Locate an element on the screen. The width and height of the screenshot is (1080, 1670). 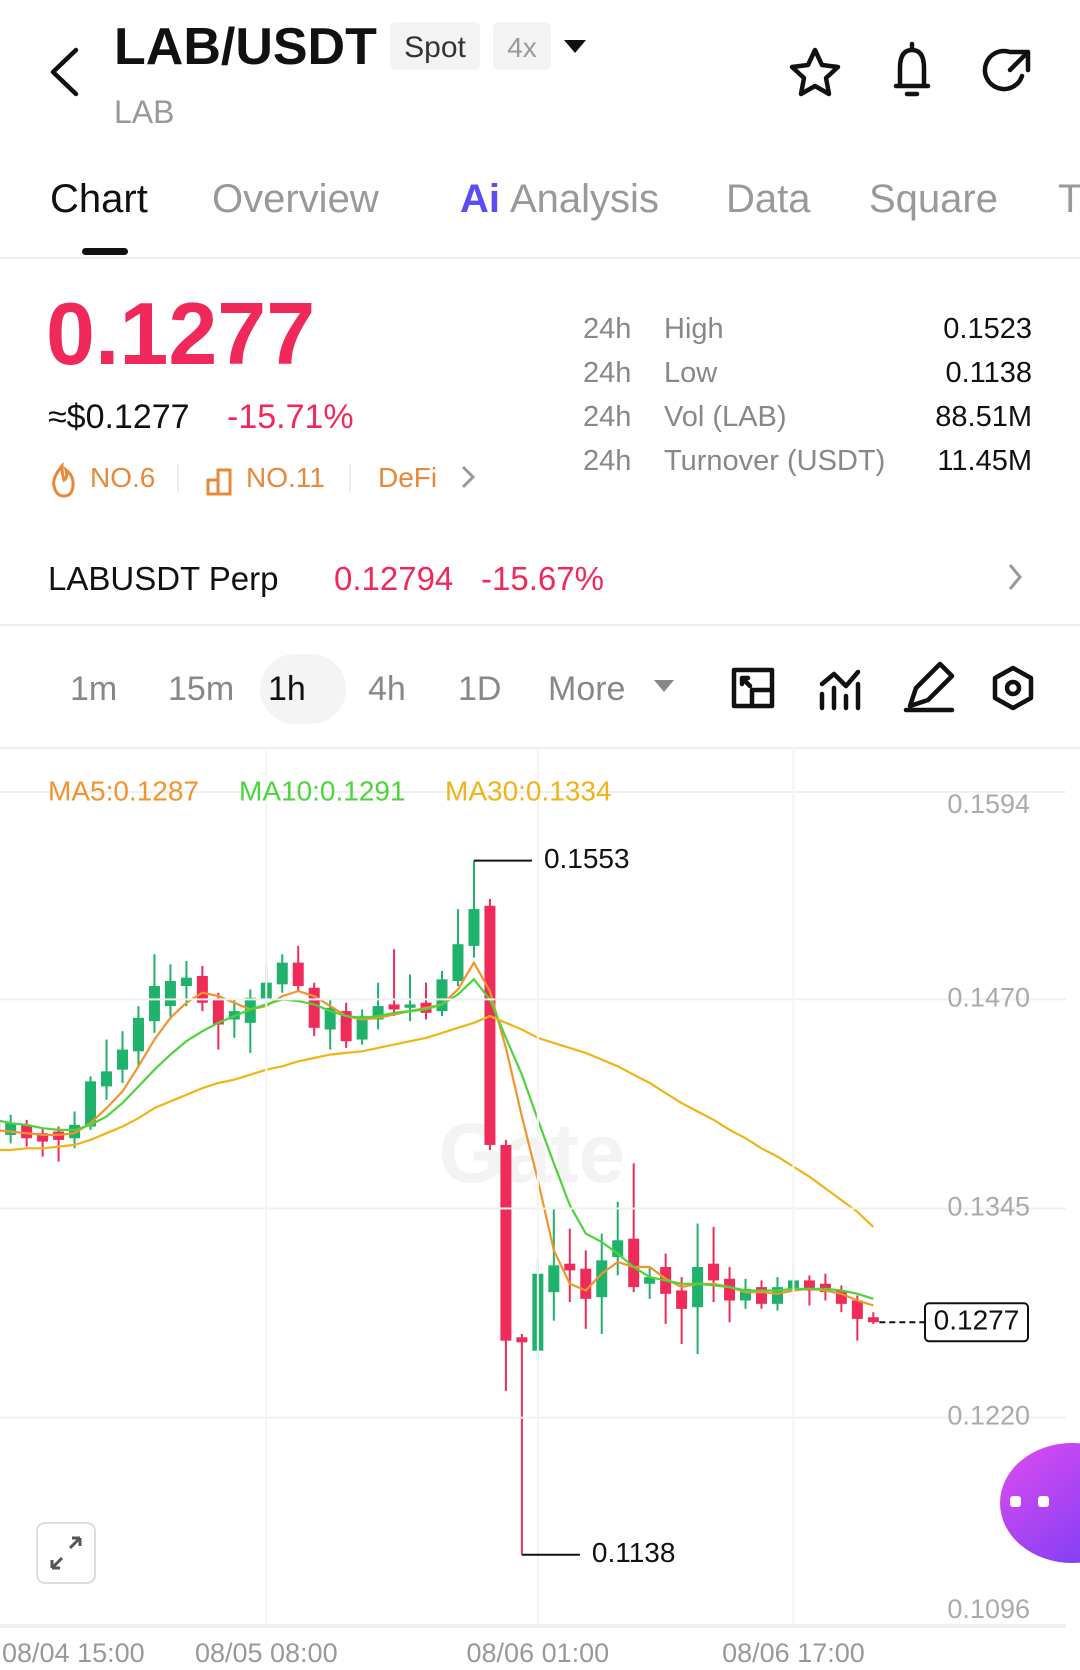
legend-entry: MA10:0.1291 is located at coordinates (322, 790).